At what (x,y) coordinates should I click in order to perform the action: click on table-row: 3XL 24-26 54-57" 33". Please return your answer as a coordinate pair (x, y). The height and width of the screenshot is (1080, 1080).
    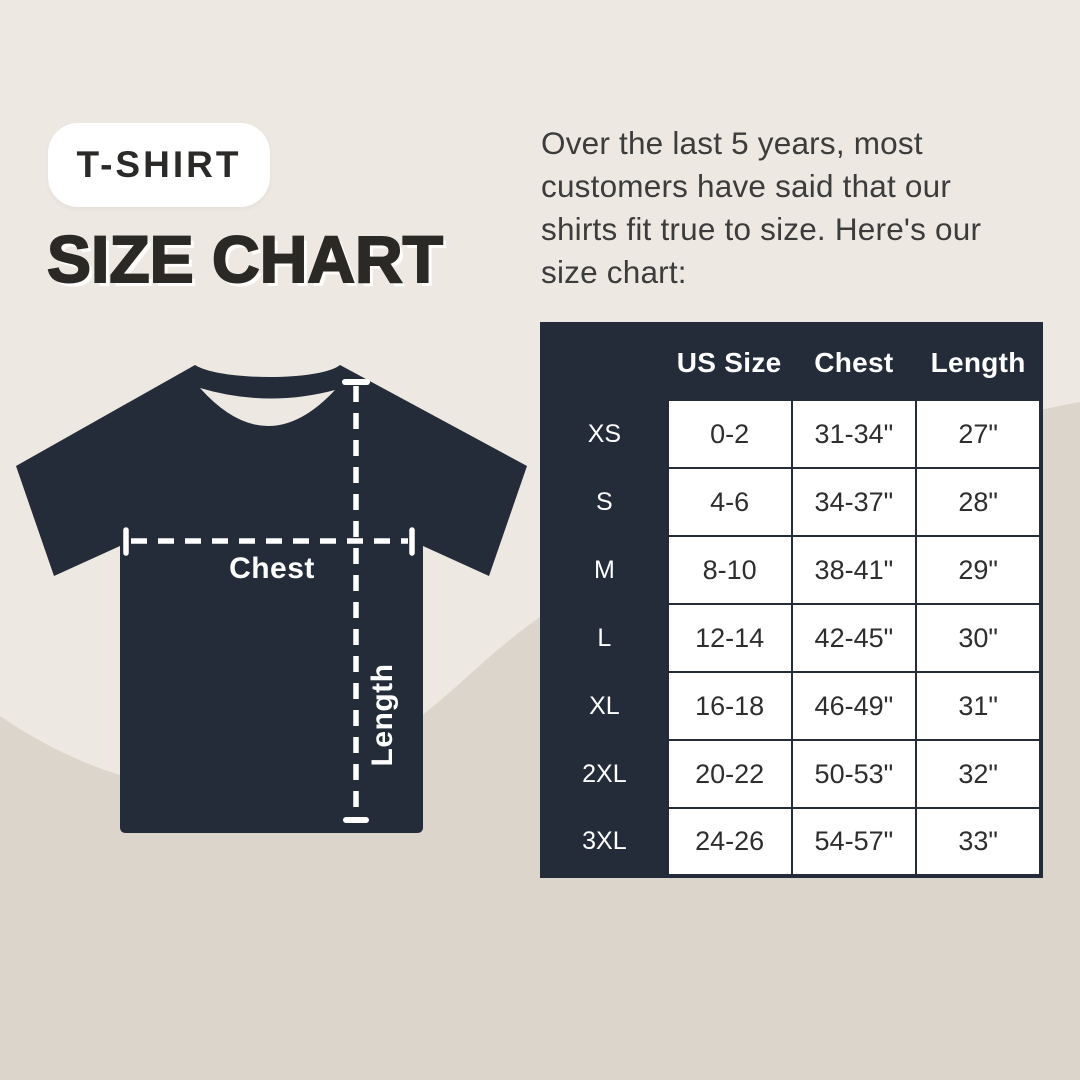
    Looking at the image, I should click on (791, 842).